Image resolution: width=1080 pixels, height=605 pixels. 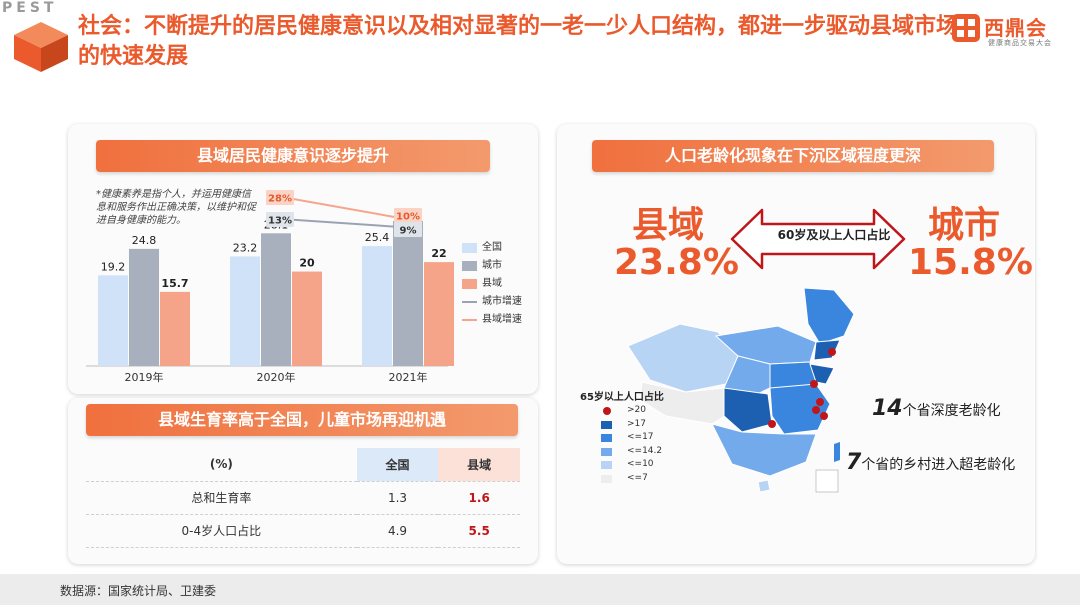 I want to click on map-region-taiwan, so click(x=837, y=452).